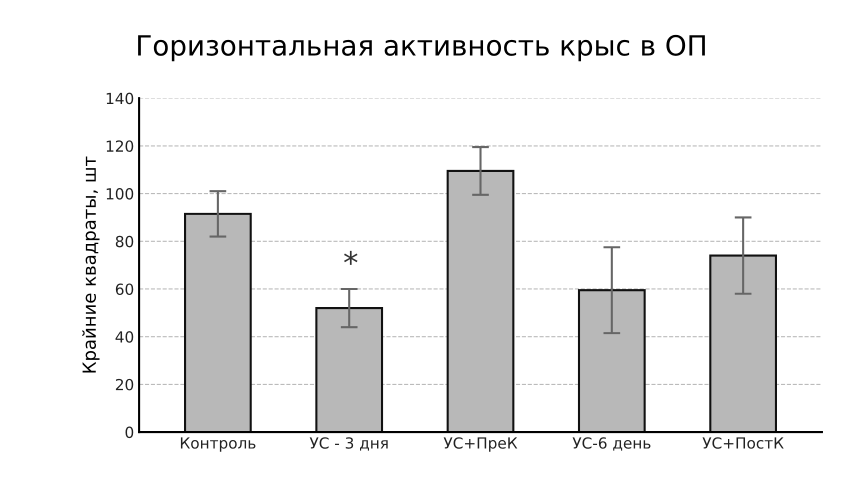 The width and height of the screenshot is (843, 491). What do you see at coordinates (743, 443) in the screenshot?
I see `x-tick-label: УС+ПостК` at bounding box center [743, 443].